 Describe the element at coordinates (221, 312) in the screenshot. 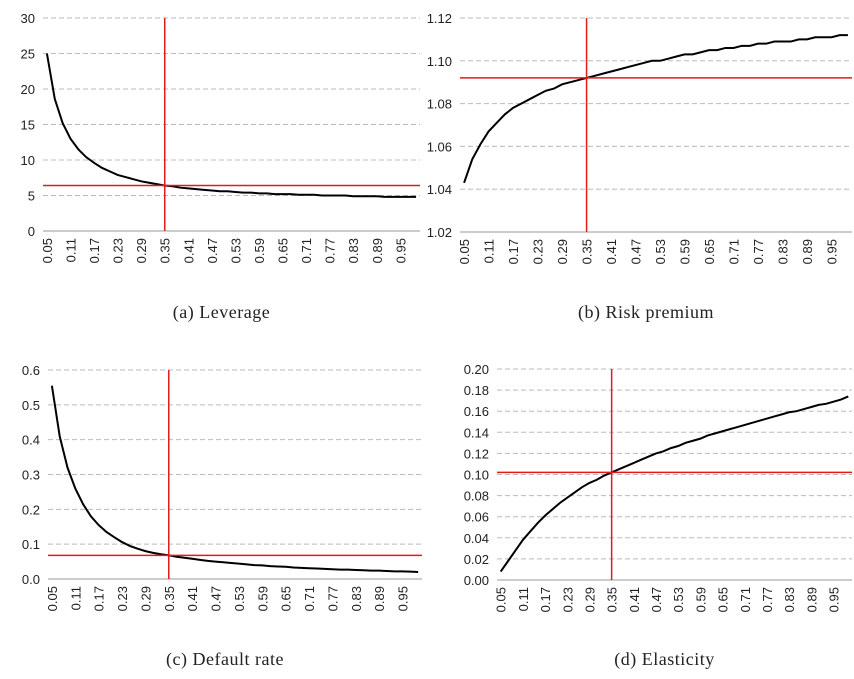

I see `caption: (a) Leverage` at that location.